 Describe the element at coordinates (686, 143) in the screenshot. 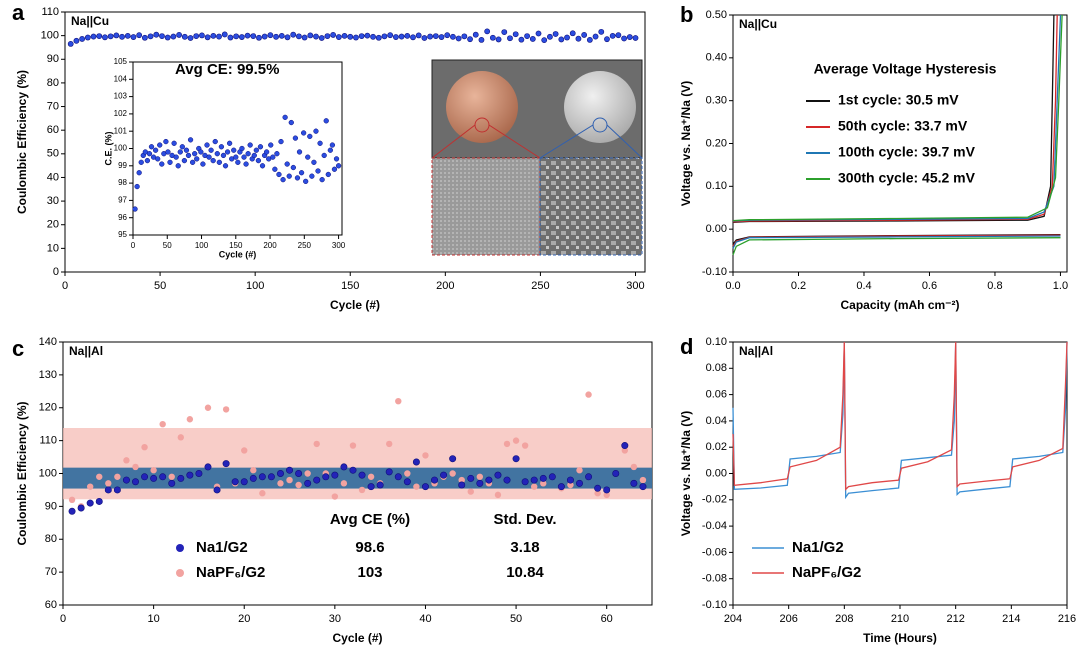

I see `y-axis-label: Voltage vs. Na⁺/Na (V)` at that location.